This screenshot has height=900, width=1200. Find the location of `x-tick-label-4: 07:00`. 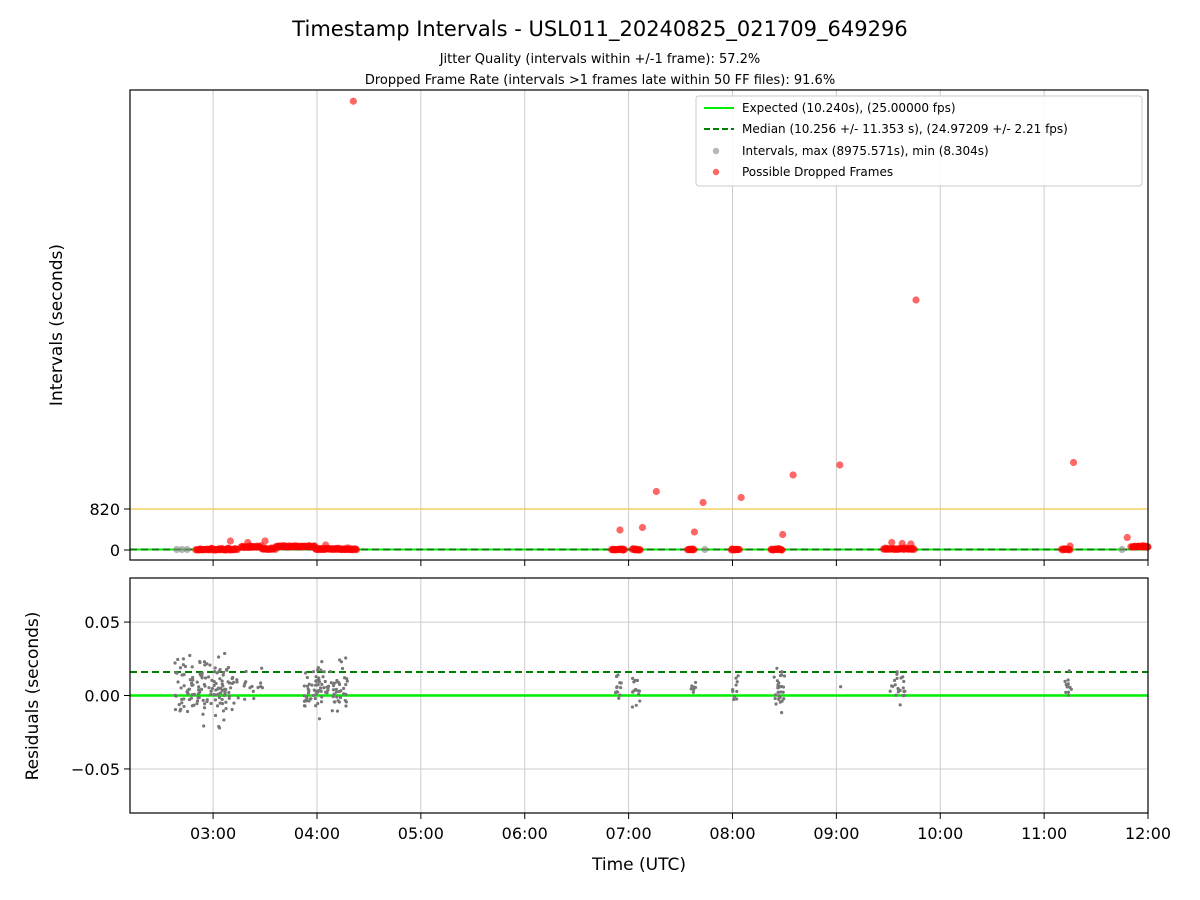

x-tick-label-4: 07:00 is located at coordinates (629, 833).